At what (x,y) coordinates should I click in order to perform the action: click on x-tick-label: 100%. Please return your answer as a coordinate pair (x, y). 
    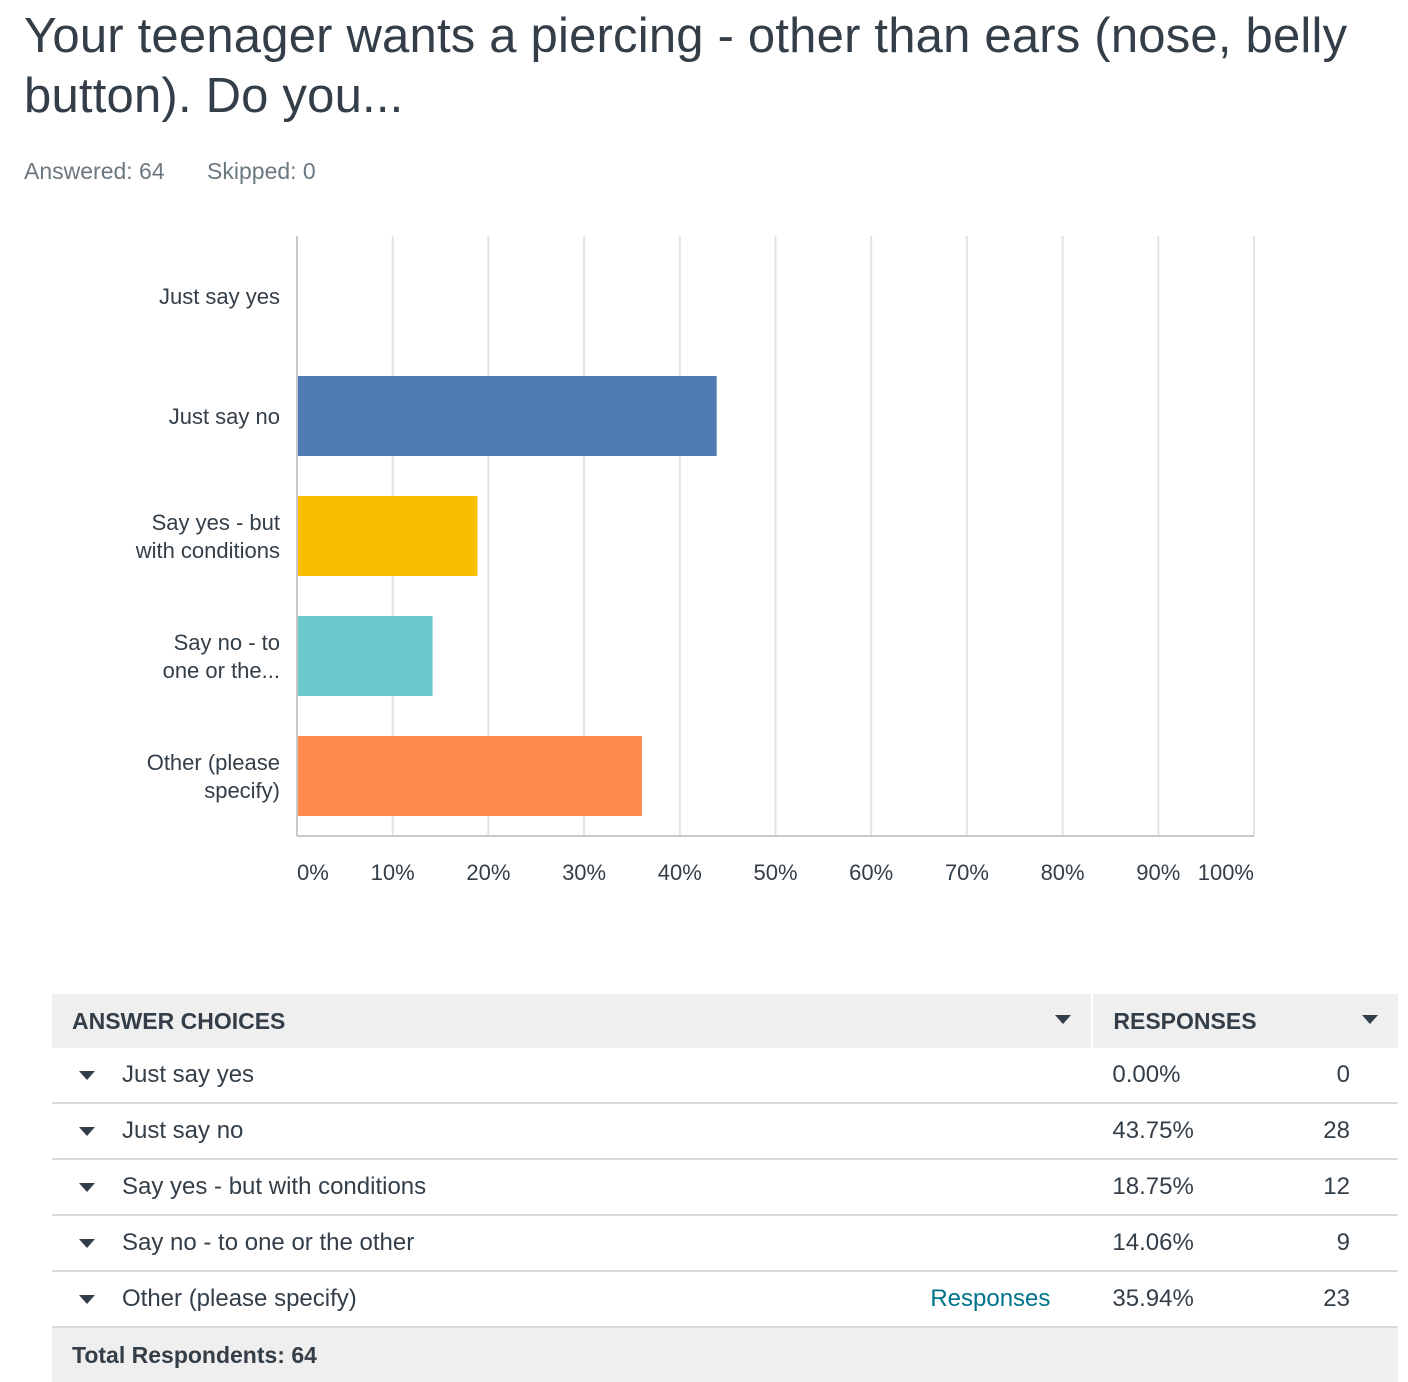
    Looking at the image, I should click on (1226, 872).